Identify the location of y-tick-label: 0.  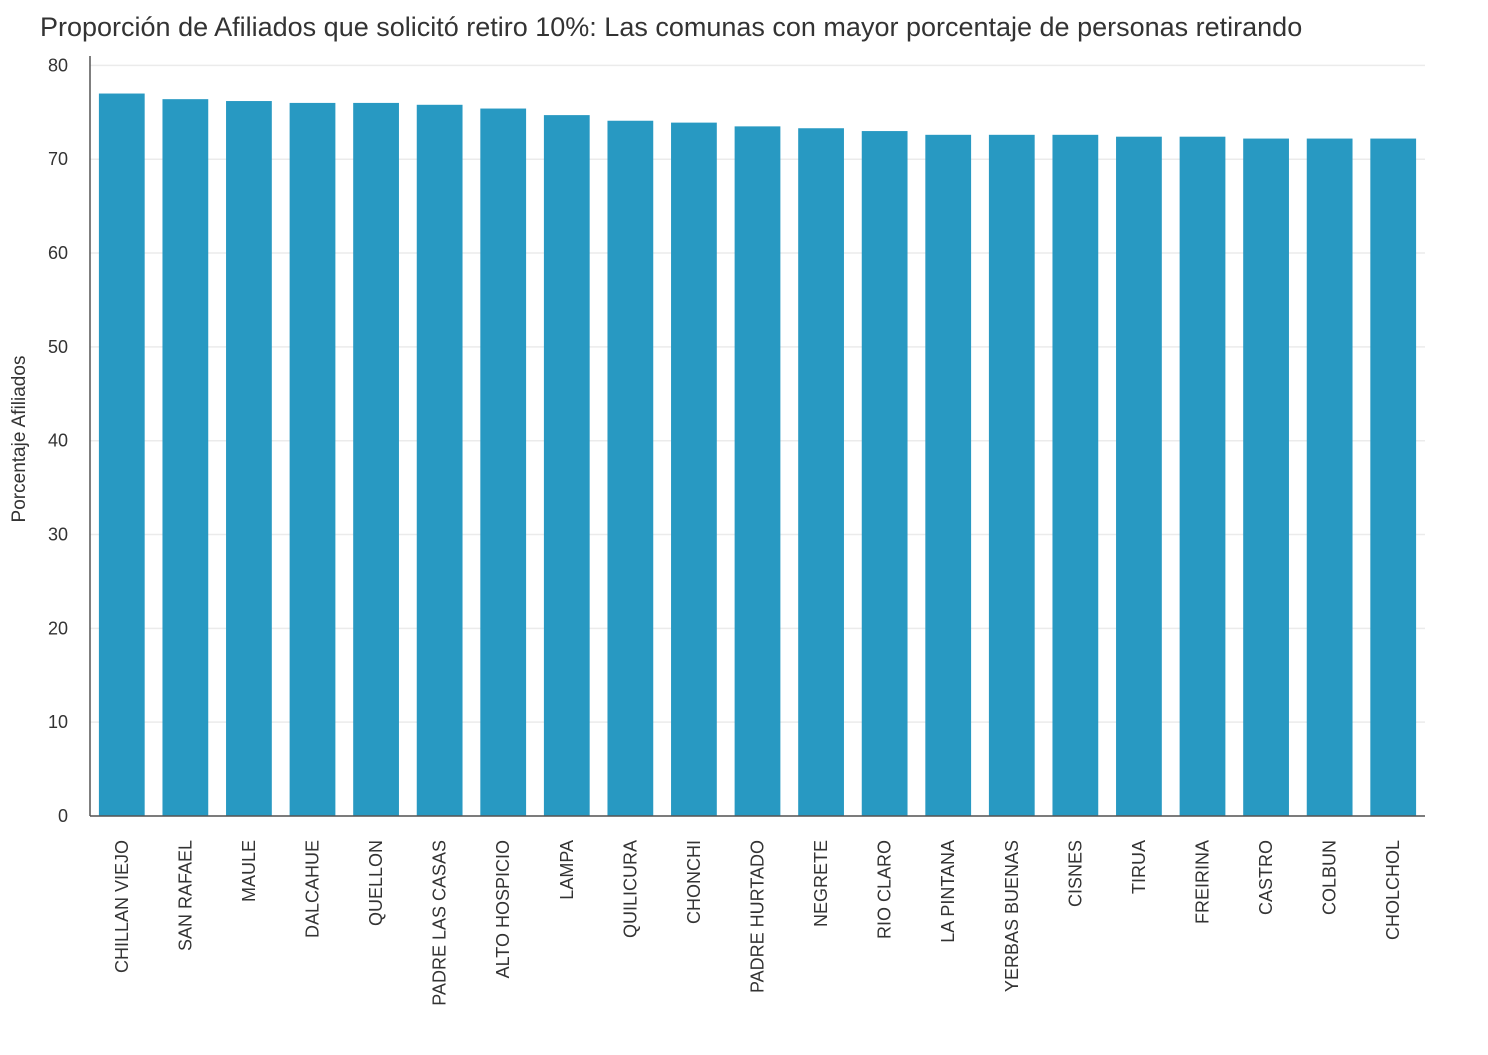
(63, 816).